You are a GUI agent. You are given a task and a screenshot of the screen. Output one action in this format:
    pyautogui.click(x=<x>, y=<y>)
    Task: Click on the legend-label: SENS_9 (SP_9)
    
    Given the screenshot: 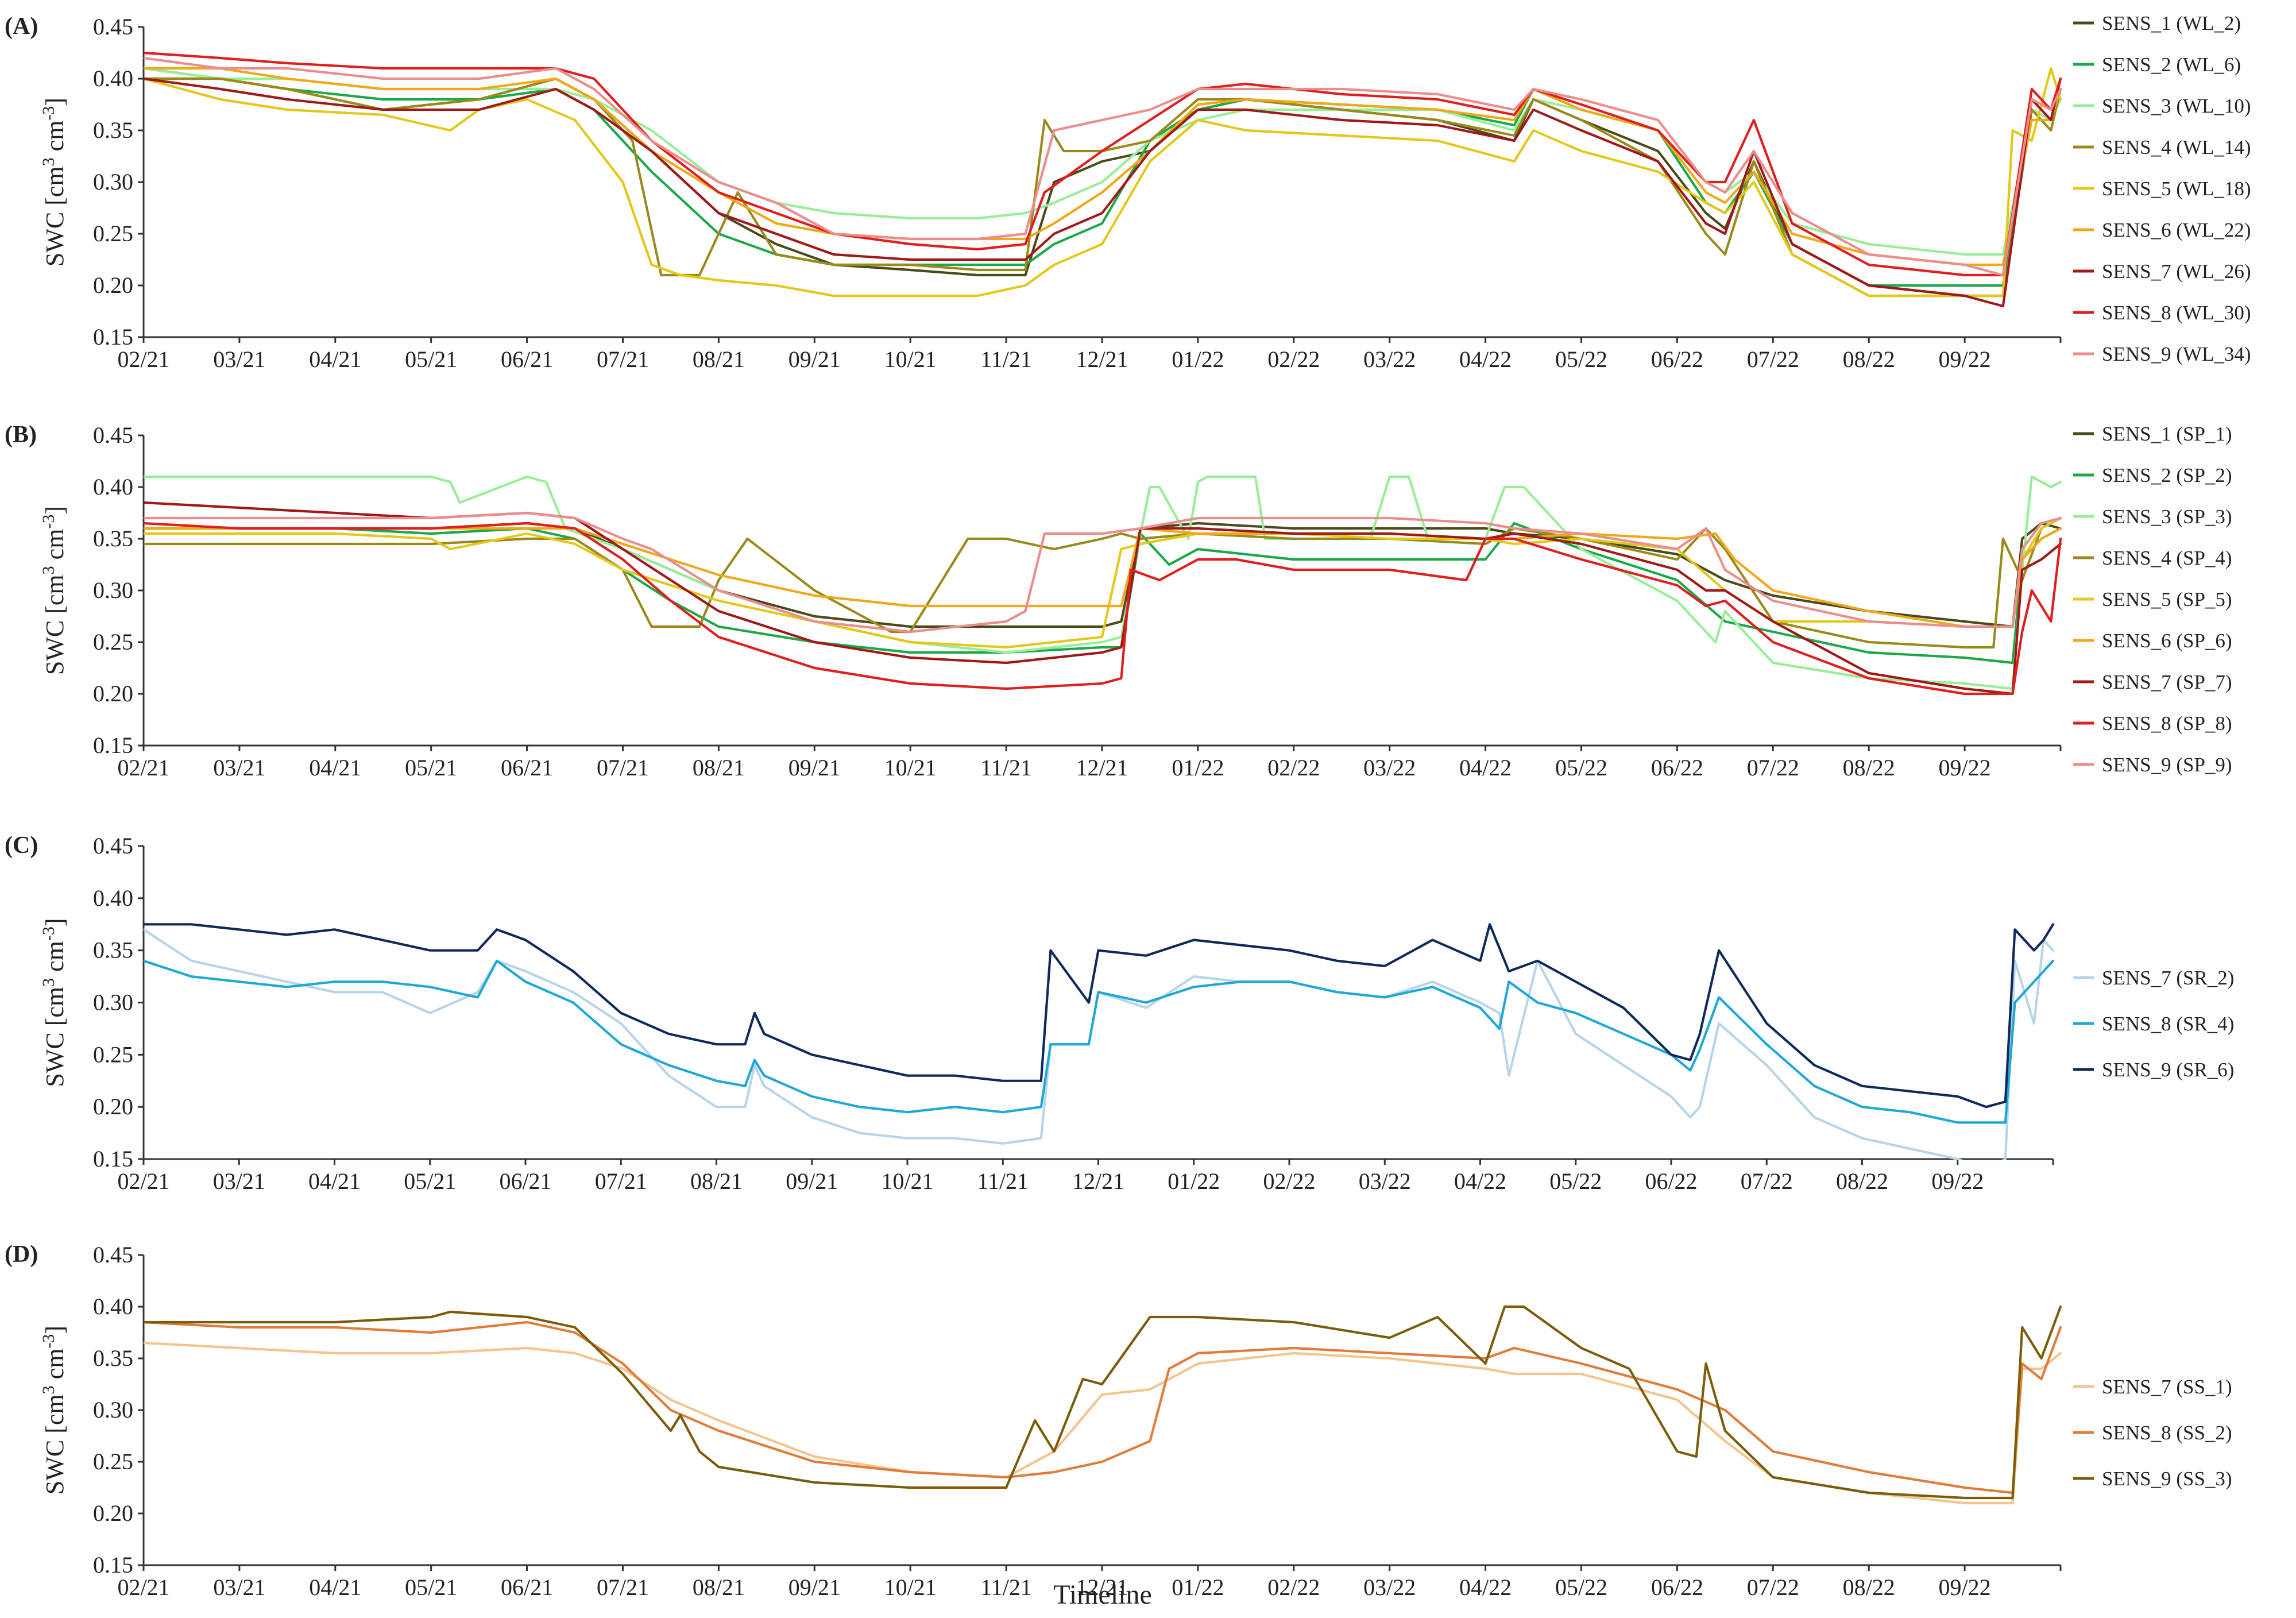 What is the action you would take?
    pyautogui.click(x=2167, y=765)
    